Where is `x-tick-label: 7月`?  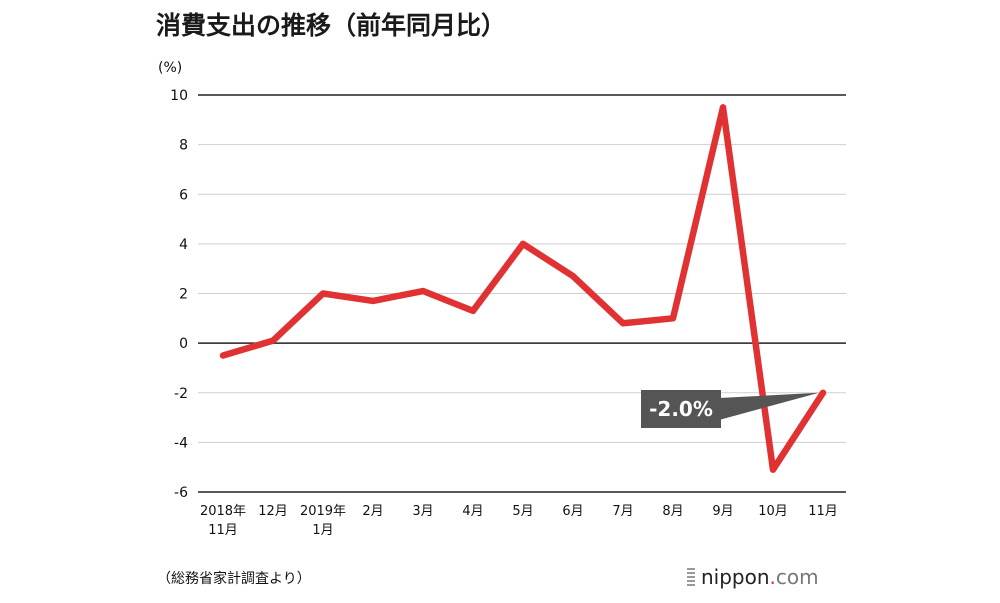 x-tick-label: 7月 is located at coordinates (622, 511).